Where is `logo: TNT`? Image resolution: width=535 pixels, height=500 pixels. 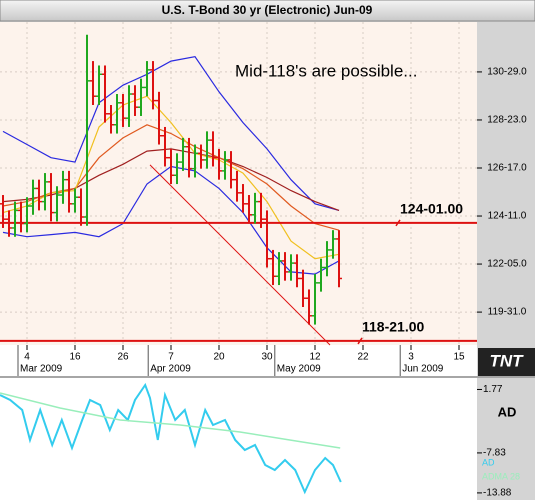
logo: TNT is located at coordinates (506, 360).